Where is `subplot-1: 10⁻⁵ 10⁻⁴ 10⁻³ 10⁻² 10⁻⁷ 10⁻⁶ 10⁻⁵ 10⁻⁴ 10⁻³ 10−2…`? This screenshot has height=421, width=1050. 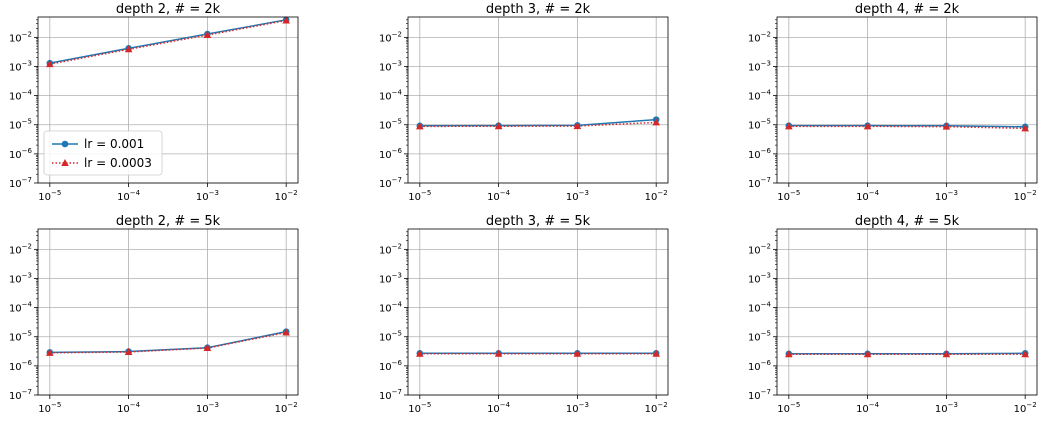 subplot-1: 10⁻⁵ 10⁻⁴ 10⁻³ 10⁻² 10⁻⁷ 10⁻⁶ 10⁻⁵ 10⁻⁴ 10⁻³ 10−2… is located at coordinates (154, 102).